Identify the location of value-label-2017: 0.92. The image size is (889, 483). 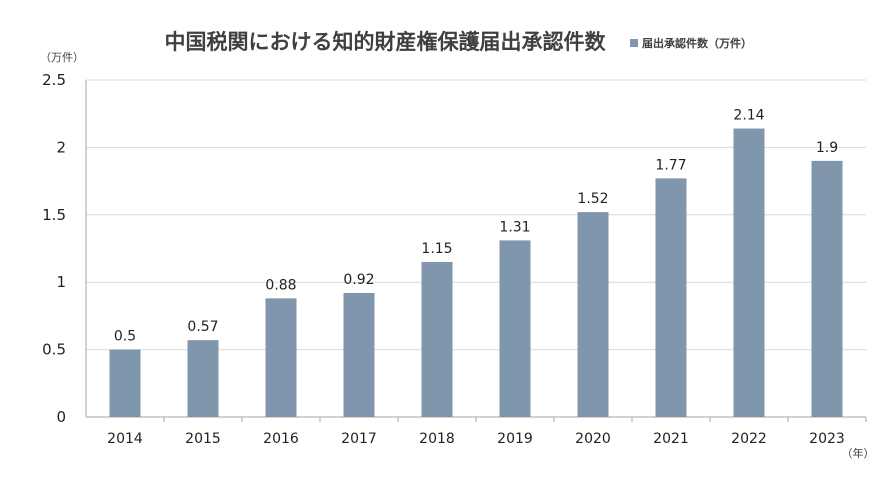
(358, 280).